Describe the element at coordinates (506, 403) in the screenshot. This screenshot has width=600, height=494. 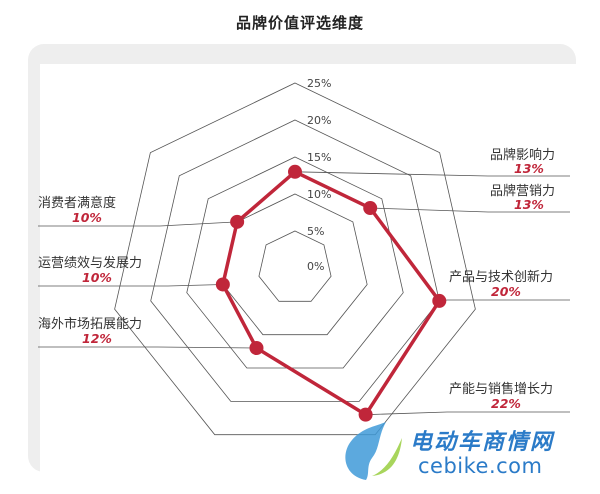
I see `value-label-capacity-sales-growth: 22%` at that location.